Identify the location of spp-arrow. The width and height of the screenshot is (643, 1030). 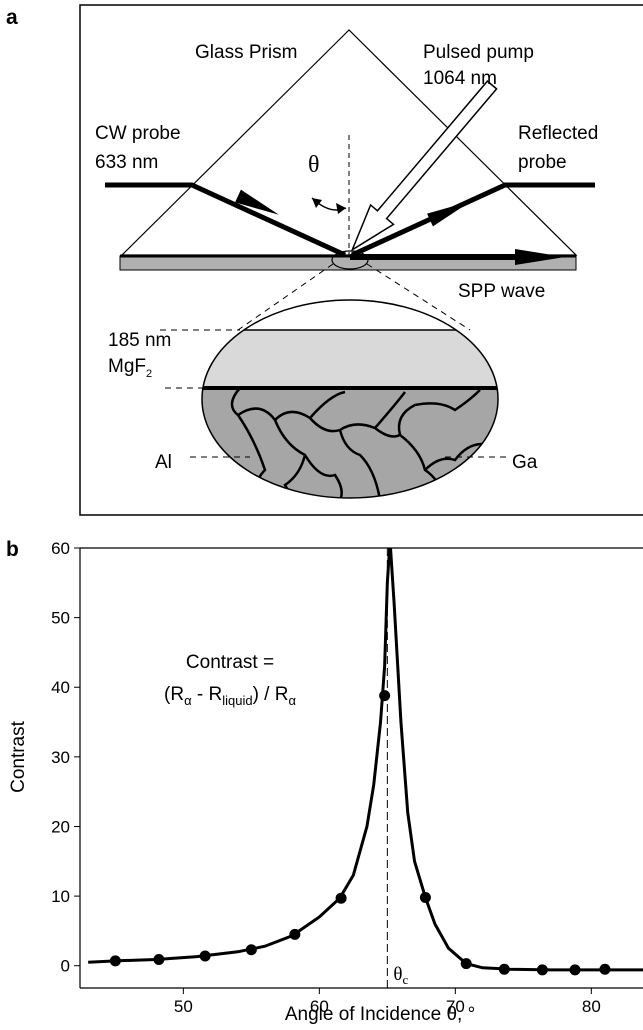
(540, 257).